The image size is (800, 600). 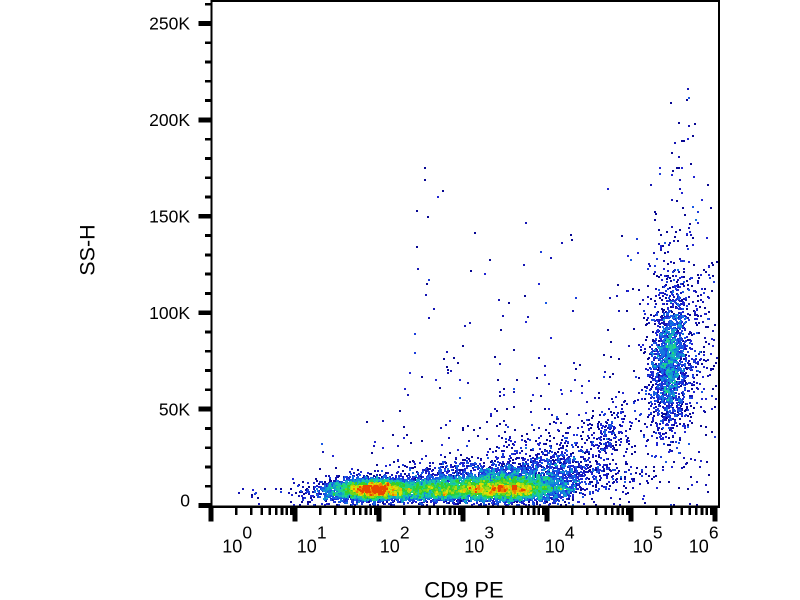 I want to click on svg-text: 200K, so click(x=169, y=120).